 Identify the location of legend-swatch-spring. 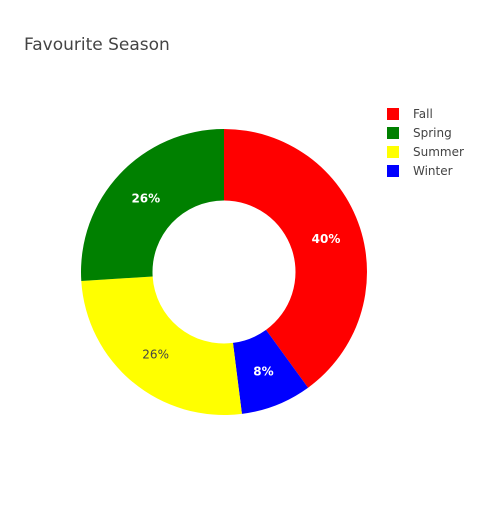
(393, 133).